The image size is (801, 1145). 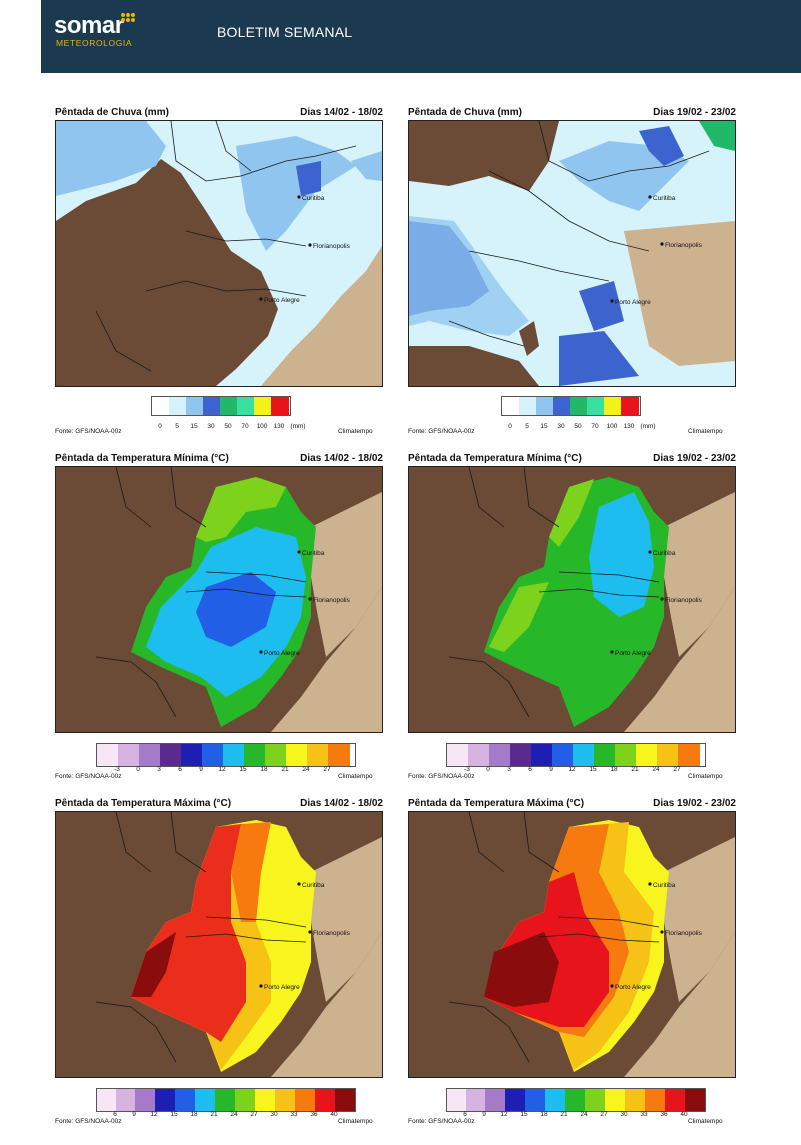 I want to click on rain-map-1: Curitiba Florianopolis Porto Alegre, so click(x=219, y=253).